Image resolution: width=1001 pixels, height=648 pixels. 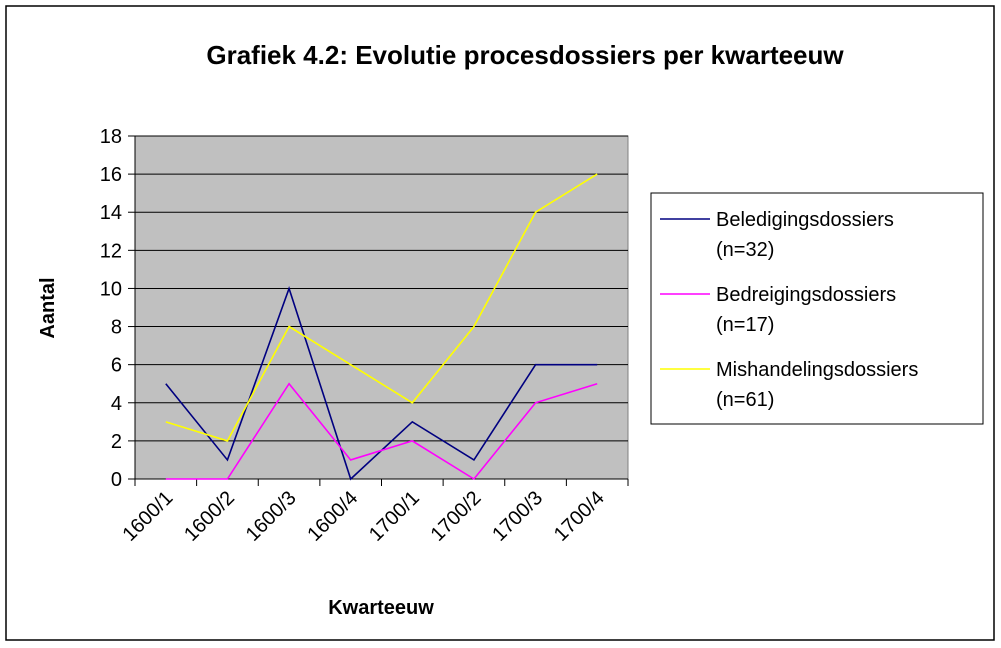 I want to click on legend-label: Mishandelingsdossiers (n=61), so click(x=817, y=385).